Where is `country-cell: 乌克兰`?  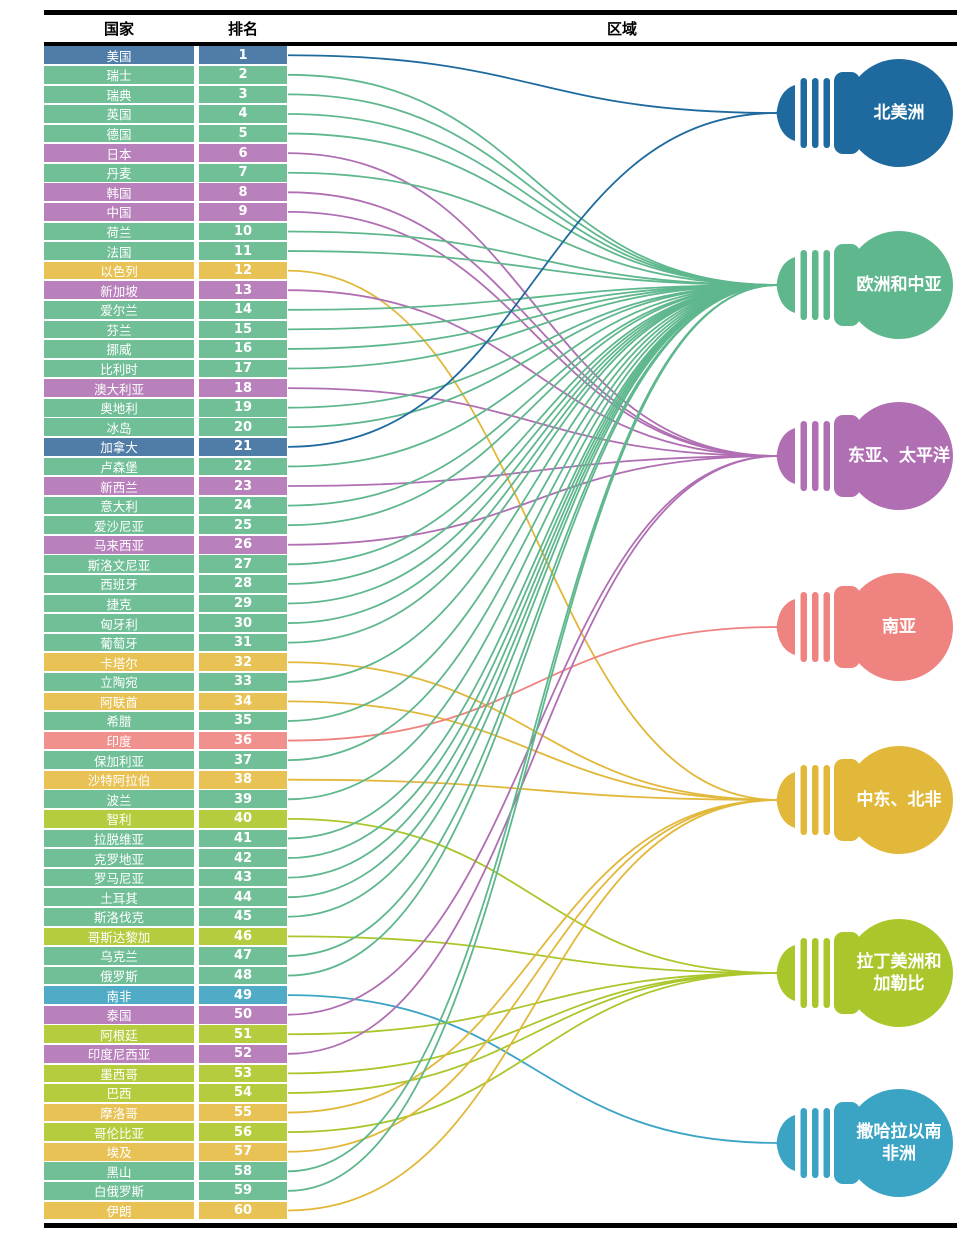 country-cell: 乌克兰 is located at coordinates (119, 956).